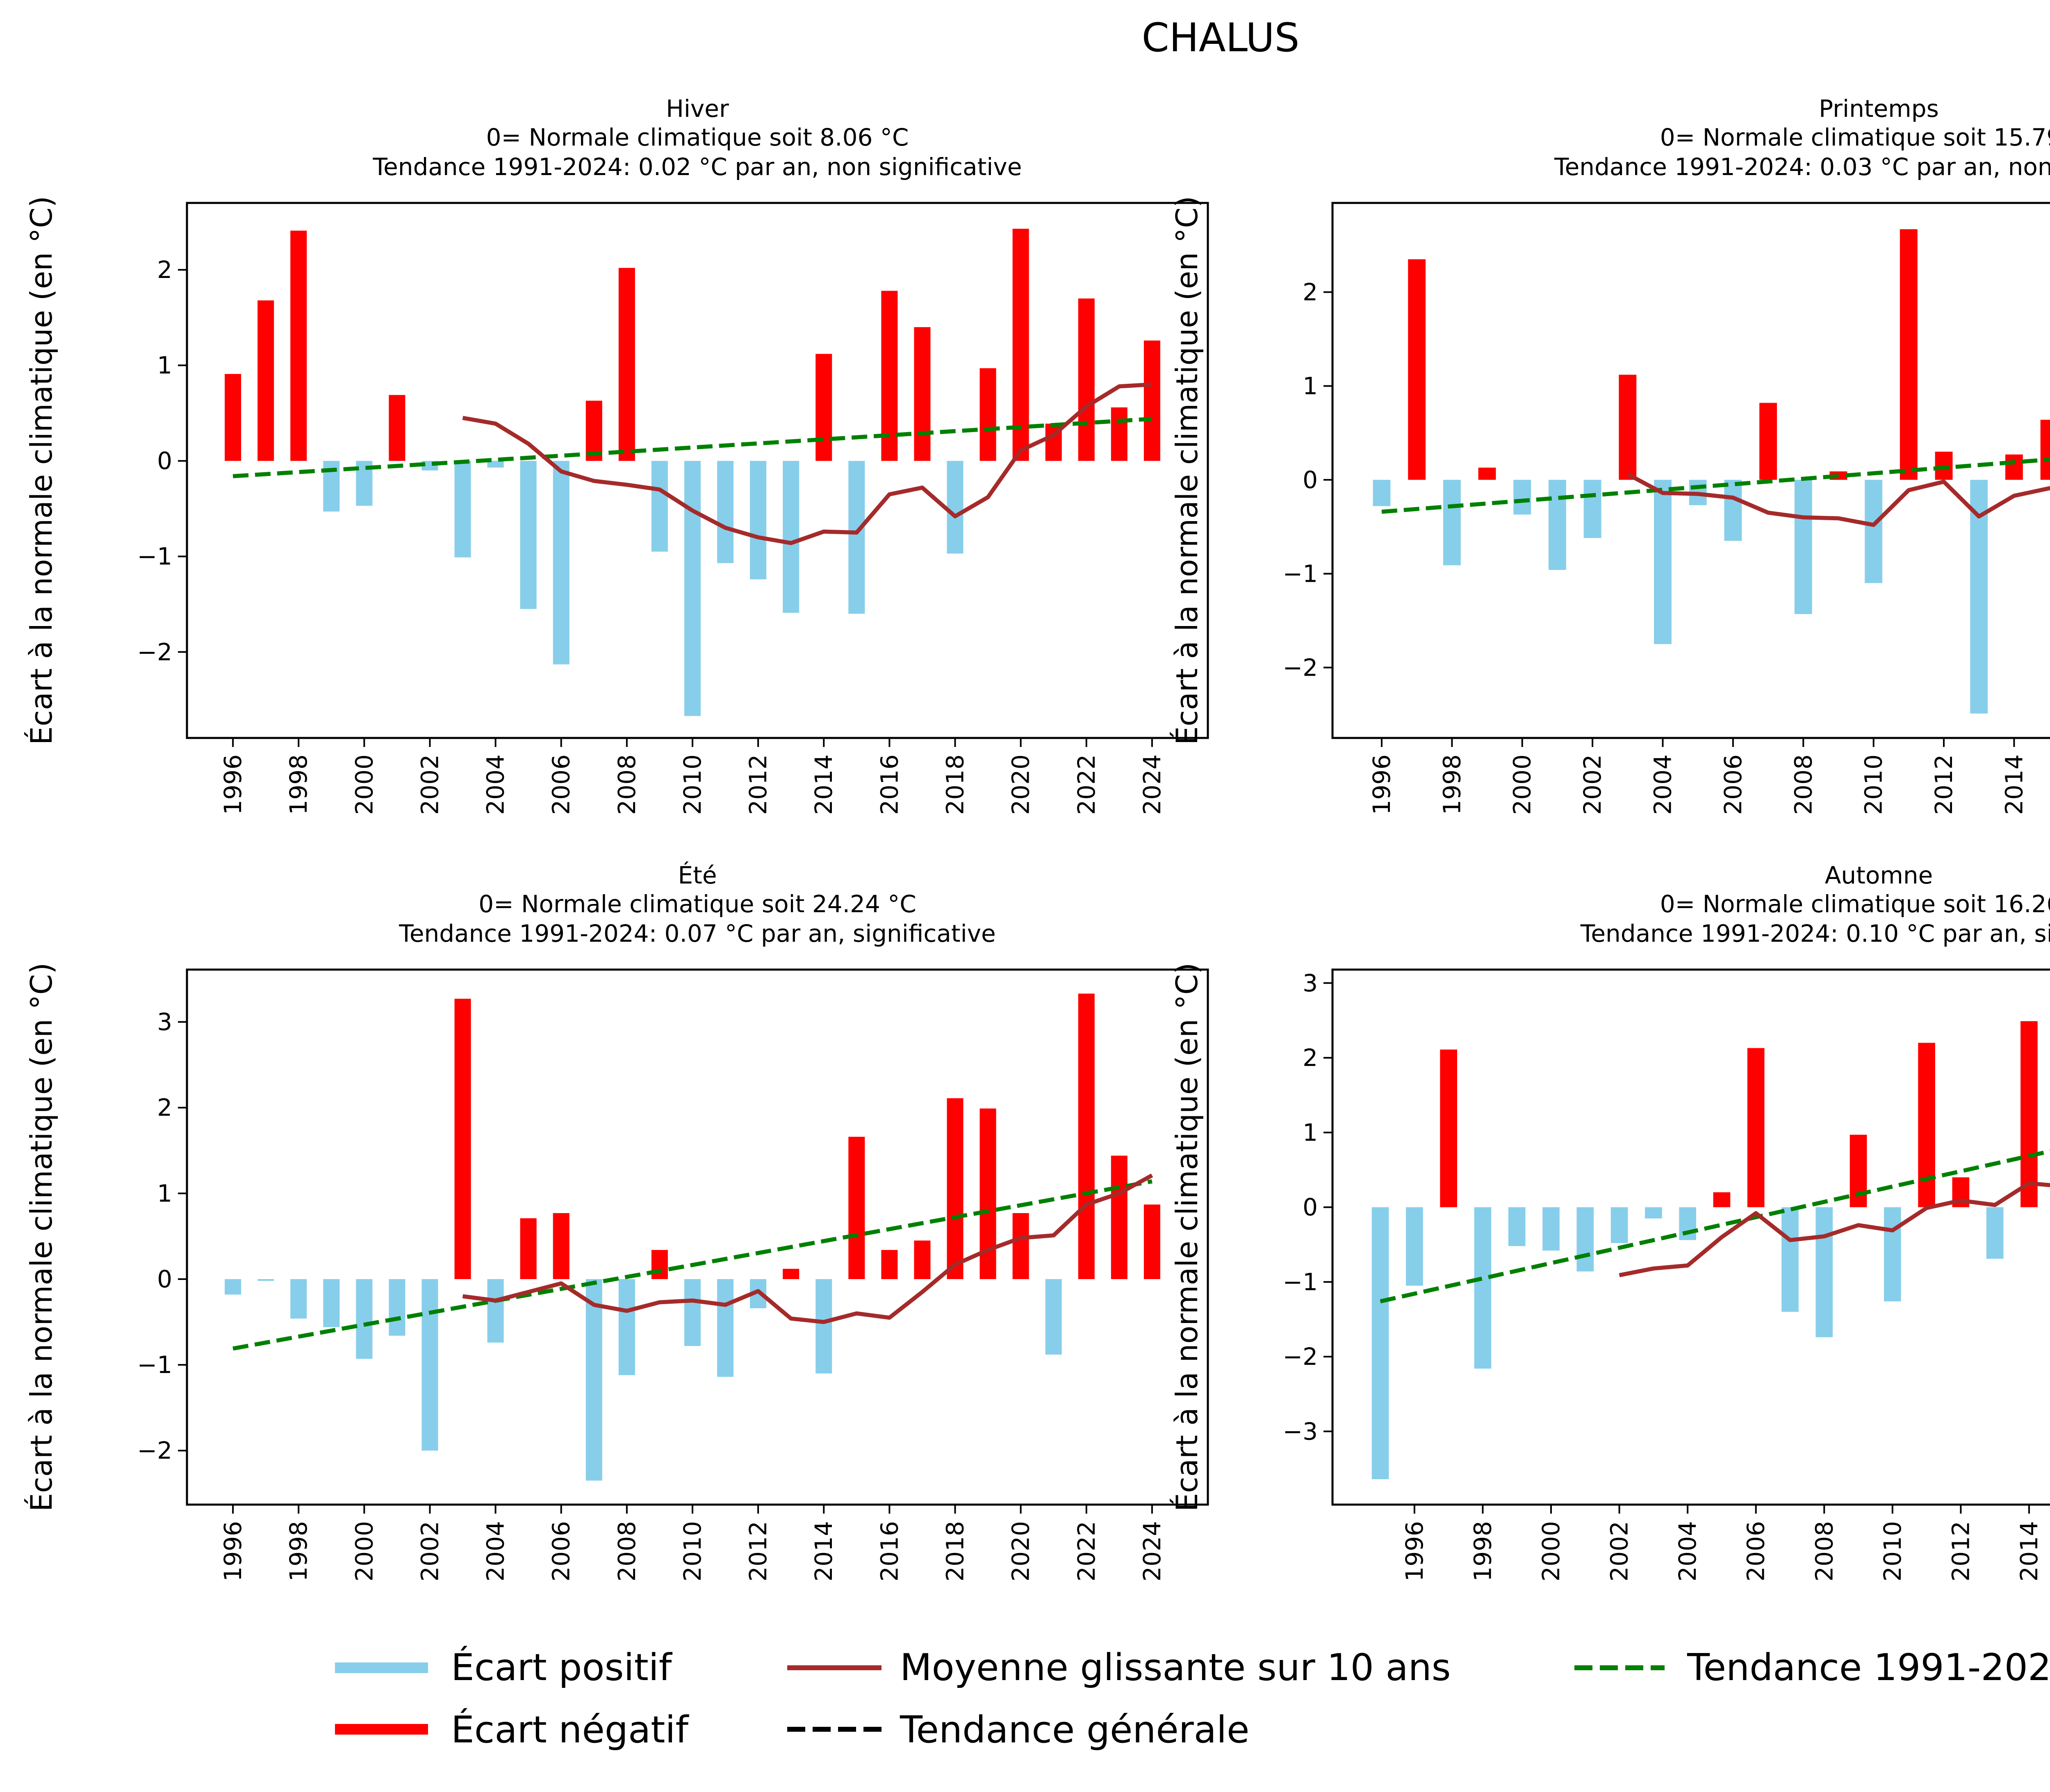 This screenshot has width=2050, height=1792. I want to click on bar-printemps-1998, so click(1452, 522).